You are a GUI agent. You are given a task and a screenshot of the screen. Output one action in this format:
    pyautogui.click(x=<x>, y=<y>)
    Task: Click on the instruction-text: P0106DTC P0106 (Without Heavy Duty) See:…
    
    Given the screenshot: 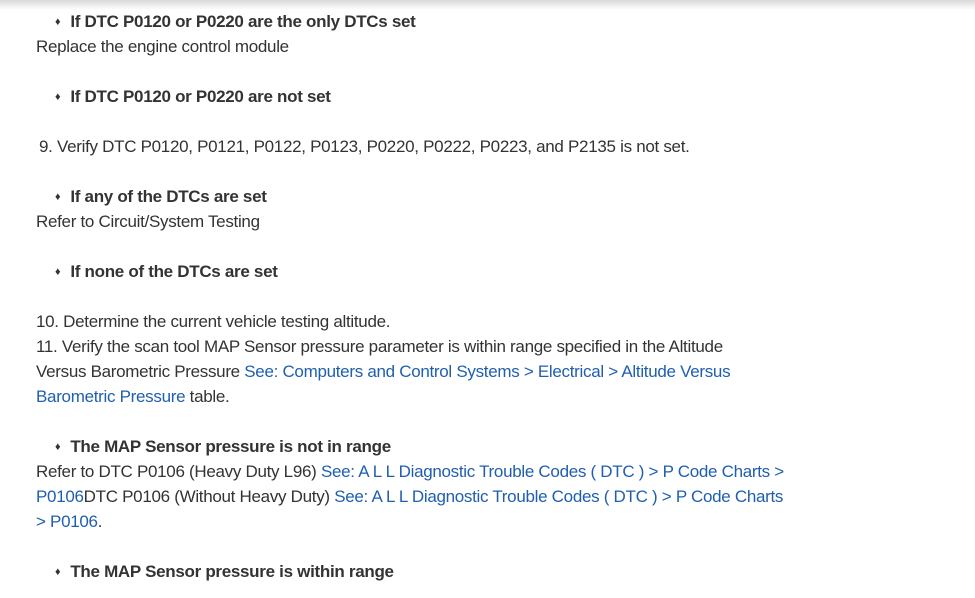 What is the action you would take?
    pyautogui.click(x=409, y=496)
    